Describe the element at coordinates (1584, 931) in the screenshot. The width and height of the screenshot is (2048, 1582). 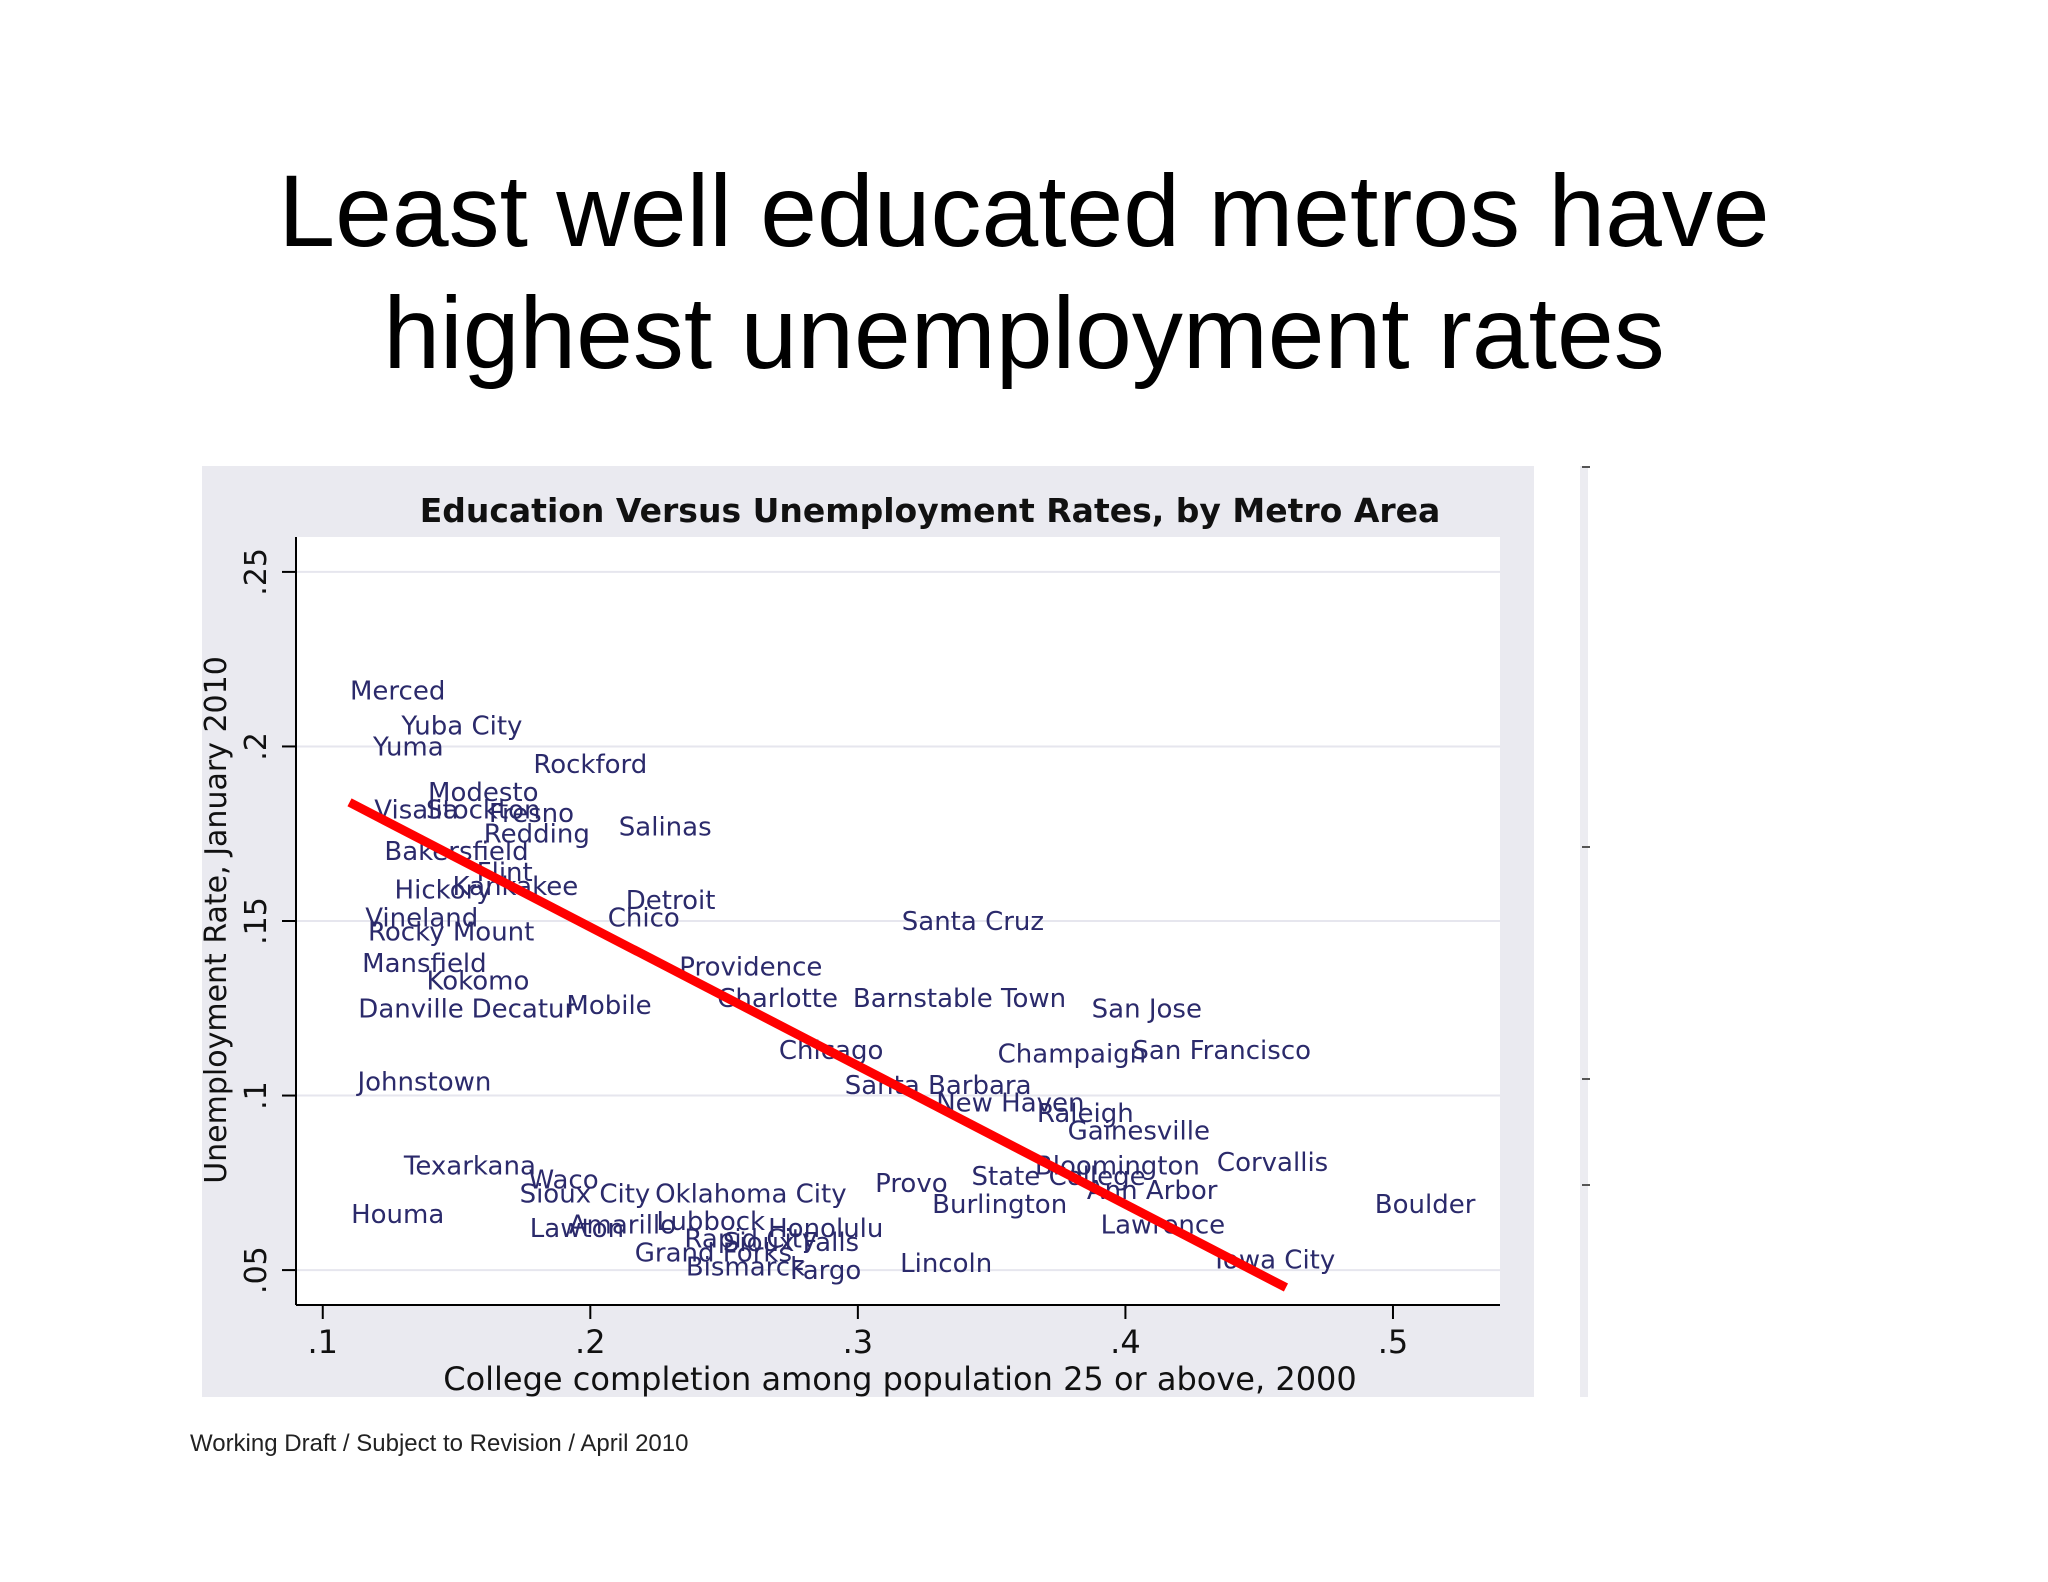
I see `adjacent-chart-edge` at that location.